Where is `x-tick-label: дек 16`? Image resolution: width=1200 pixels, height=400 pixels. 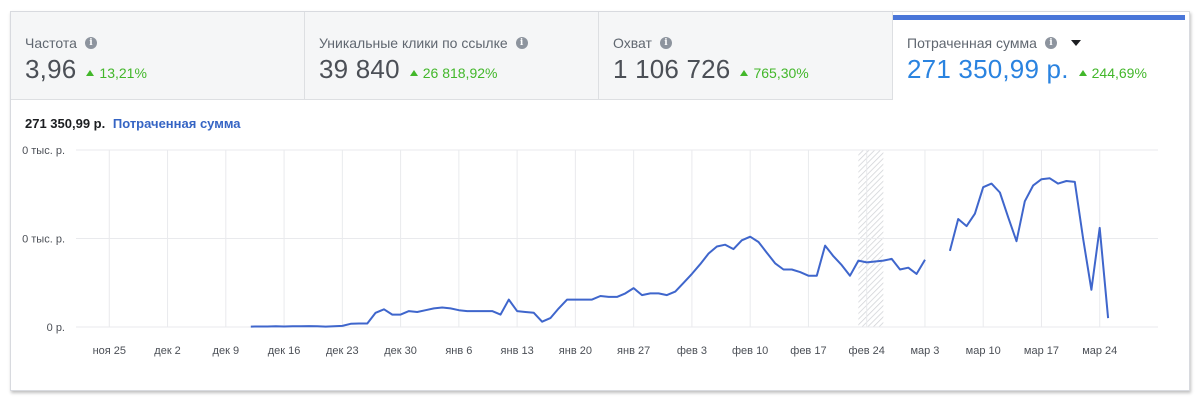 x-tick-label: дек 16 is located at coordinates (284, 351).